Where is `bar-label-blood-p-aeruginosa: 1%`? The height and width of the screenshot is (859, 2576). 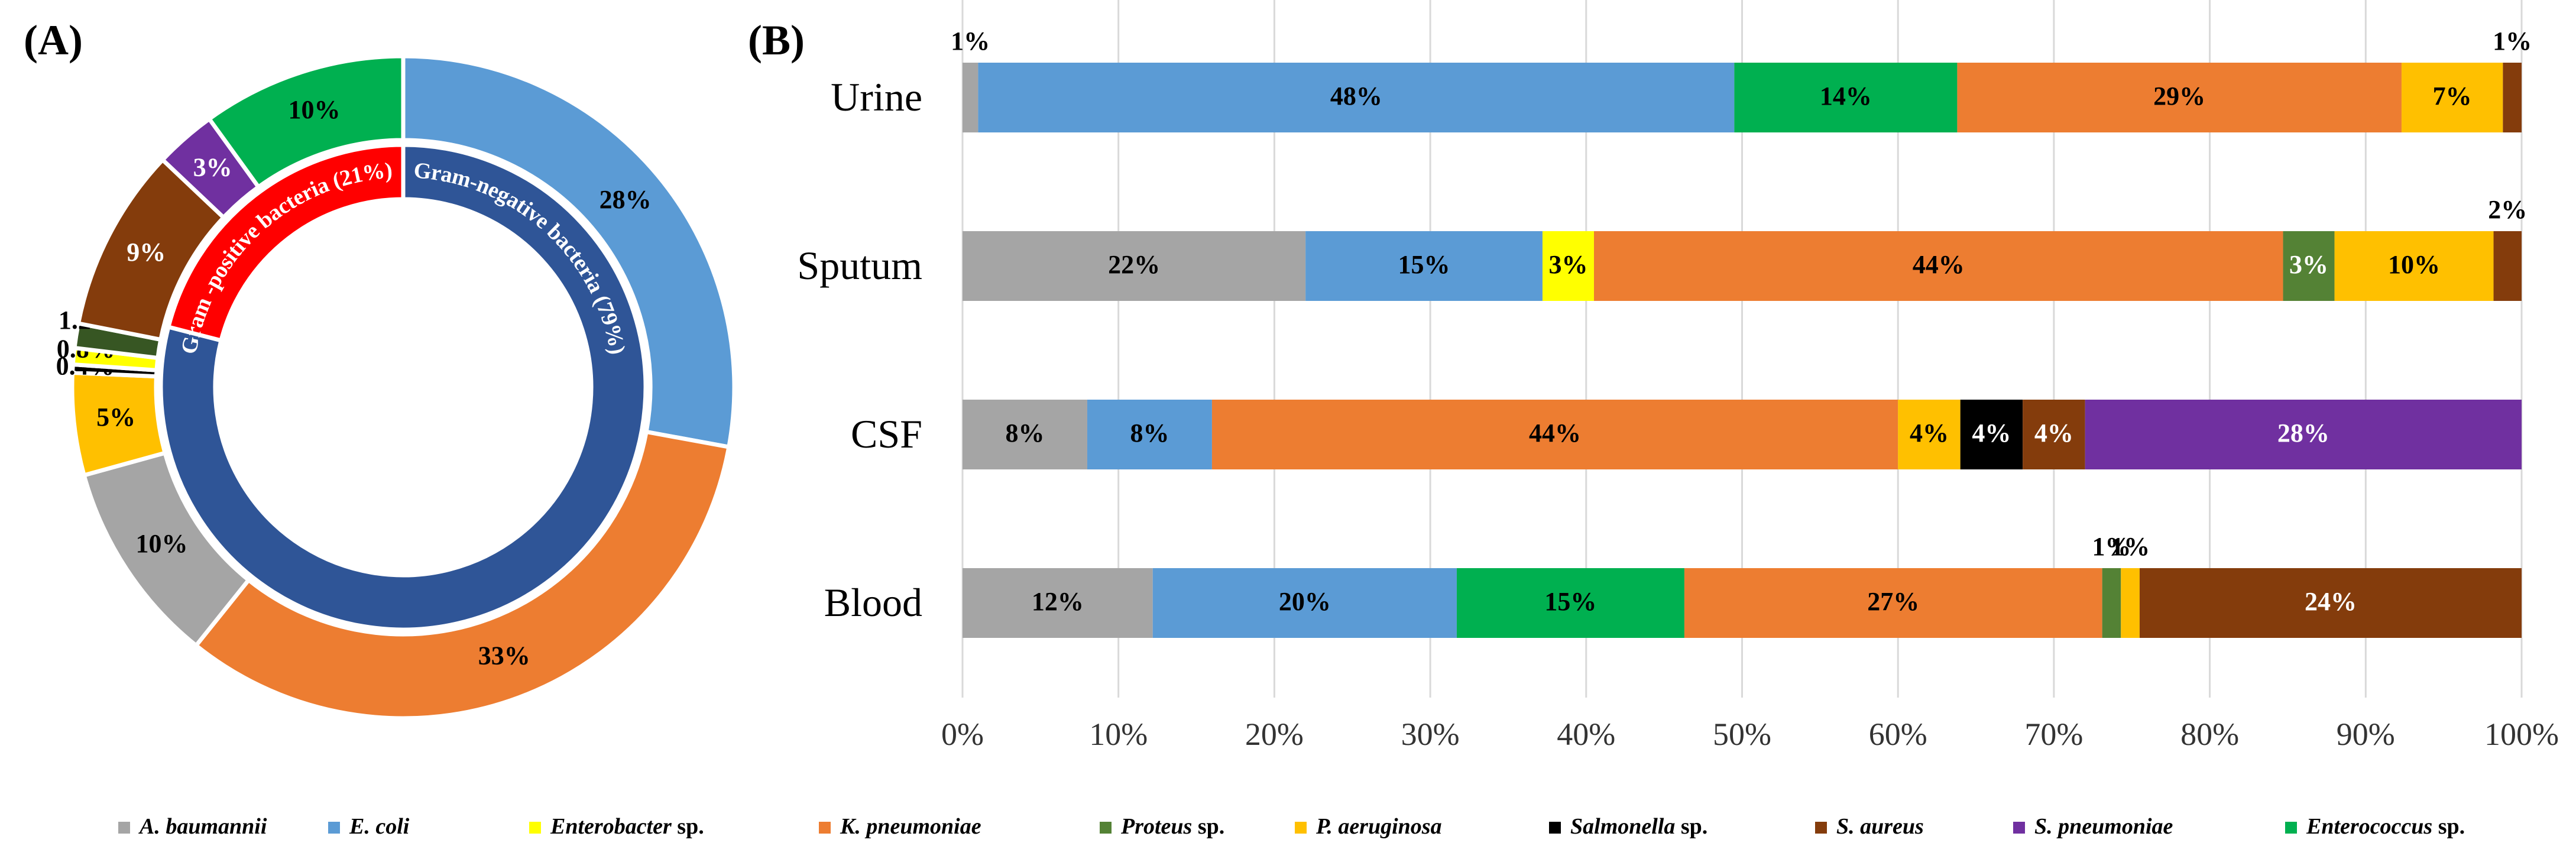
bar-label-blood-p-aeruginosa: 1% is located at coordinates (2130, 546).